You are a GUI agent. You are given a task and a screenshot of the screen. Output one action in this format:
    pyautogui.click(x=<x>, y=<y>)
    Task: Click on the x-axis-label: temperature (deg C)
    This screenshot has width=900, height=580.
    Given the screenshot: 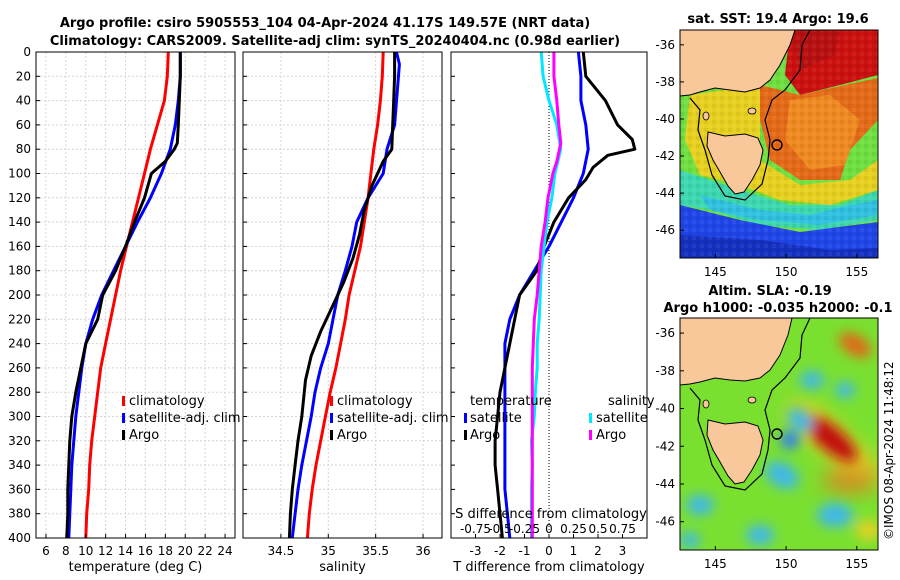 What is the action you would take?
    pyautogui.click(x=136, y=567)
    